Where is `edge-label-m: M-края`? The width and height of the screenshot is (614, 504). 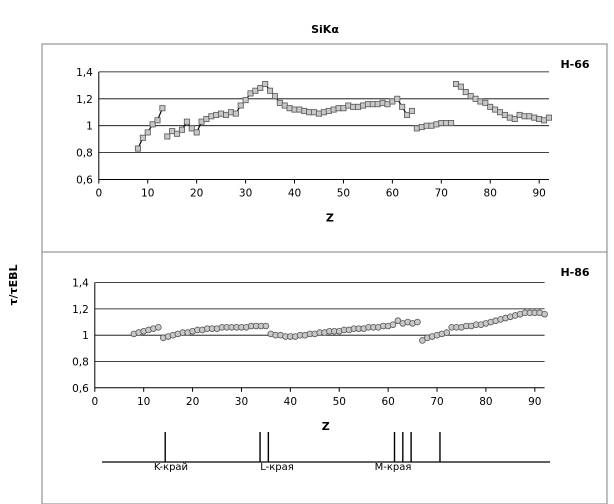 edge-label-m: M-края is located at coordinates (393, 467).